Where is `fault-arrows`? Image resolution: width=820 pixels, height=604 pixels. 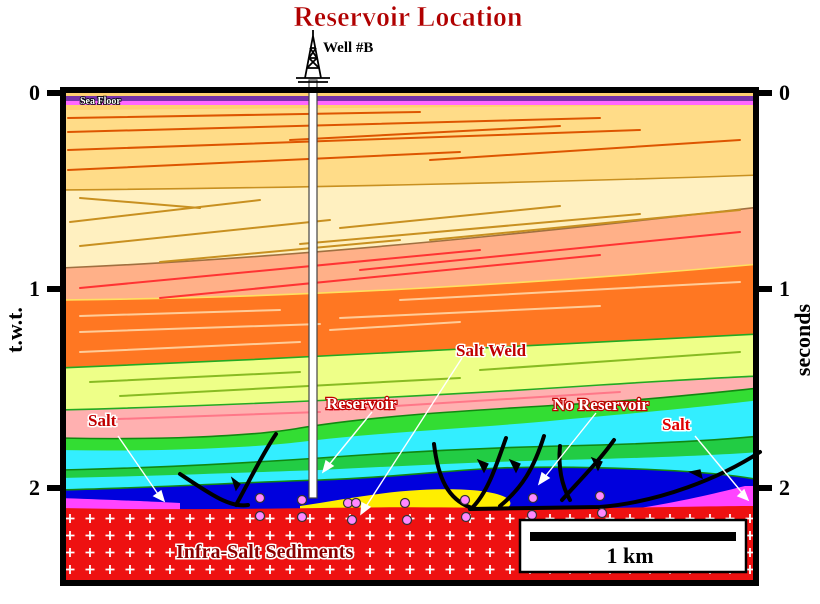 fault-arrows is located at coordinates (466, 474).